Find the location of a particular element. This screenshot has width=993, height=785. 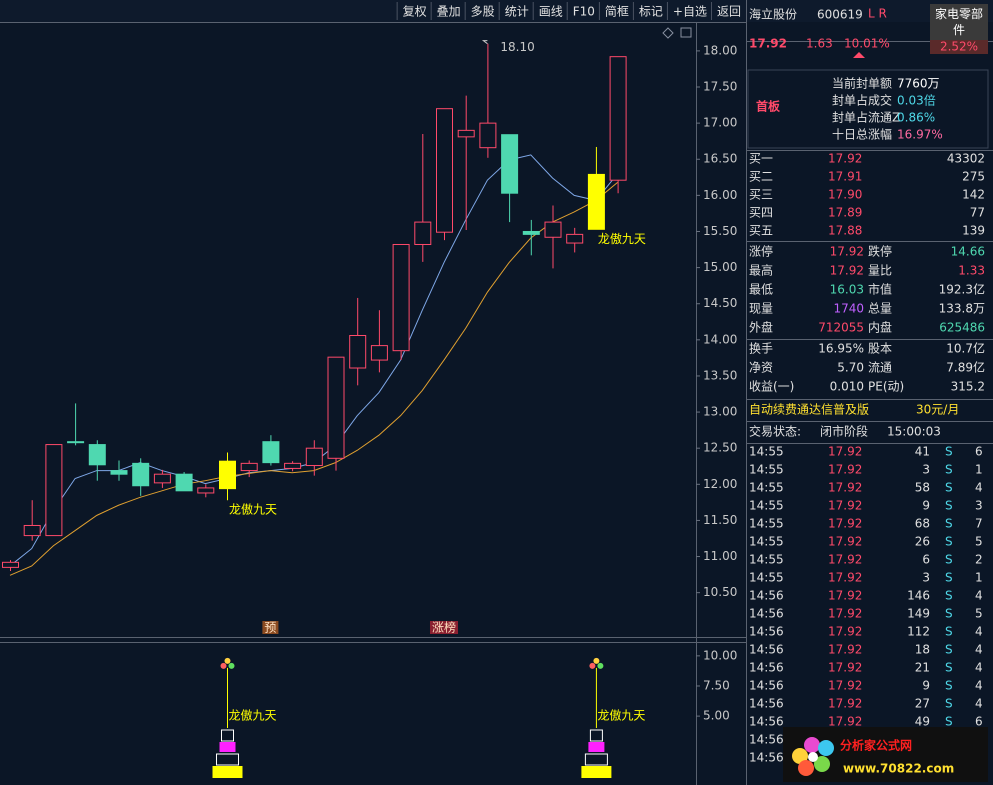

ad-text: 自动续费通达信普及版 is located at coordinates (809, 410).